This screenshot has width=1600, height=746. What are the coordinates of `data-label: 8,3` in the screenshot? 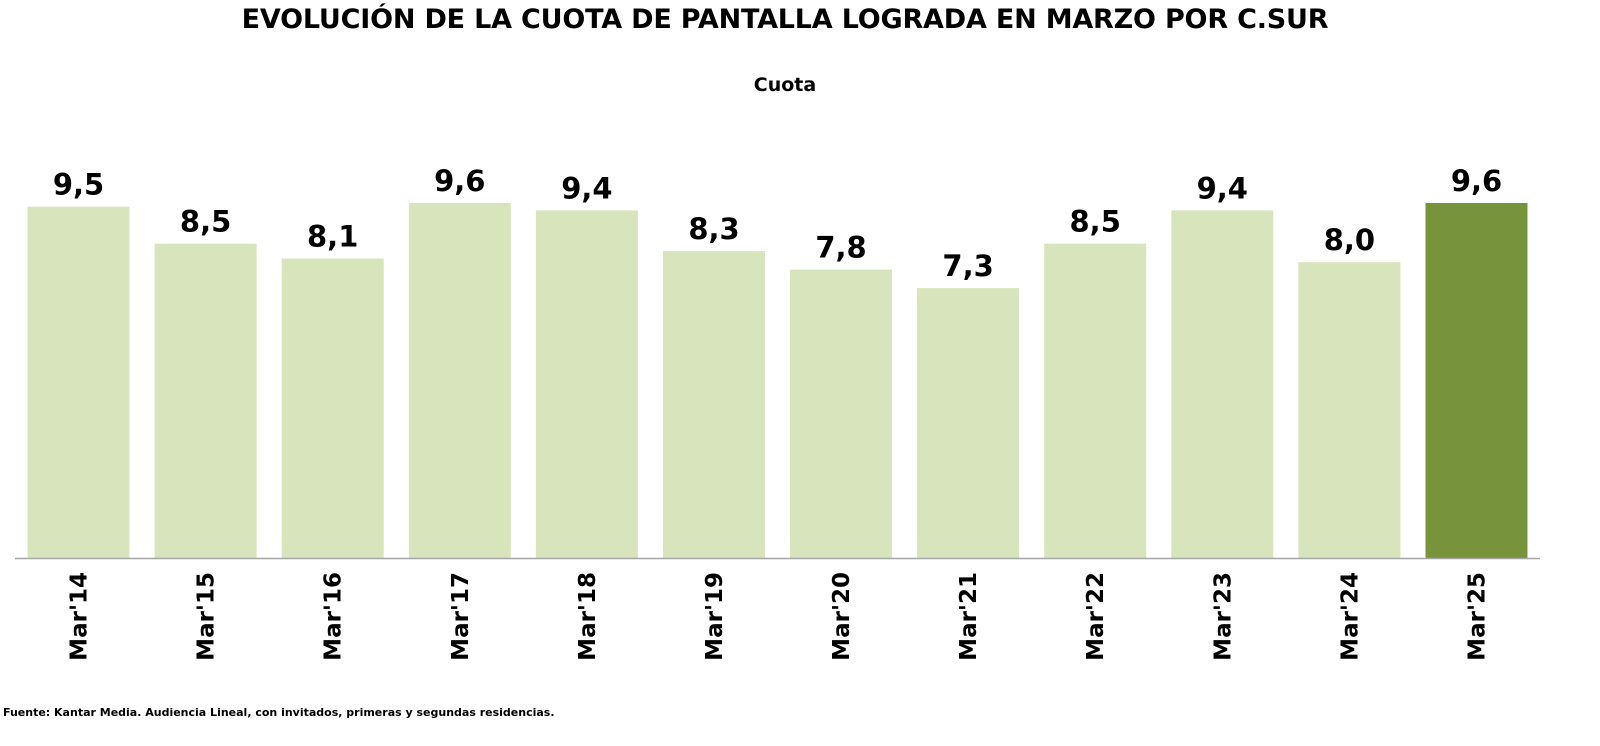 It's located at (713, 229).